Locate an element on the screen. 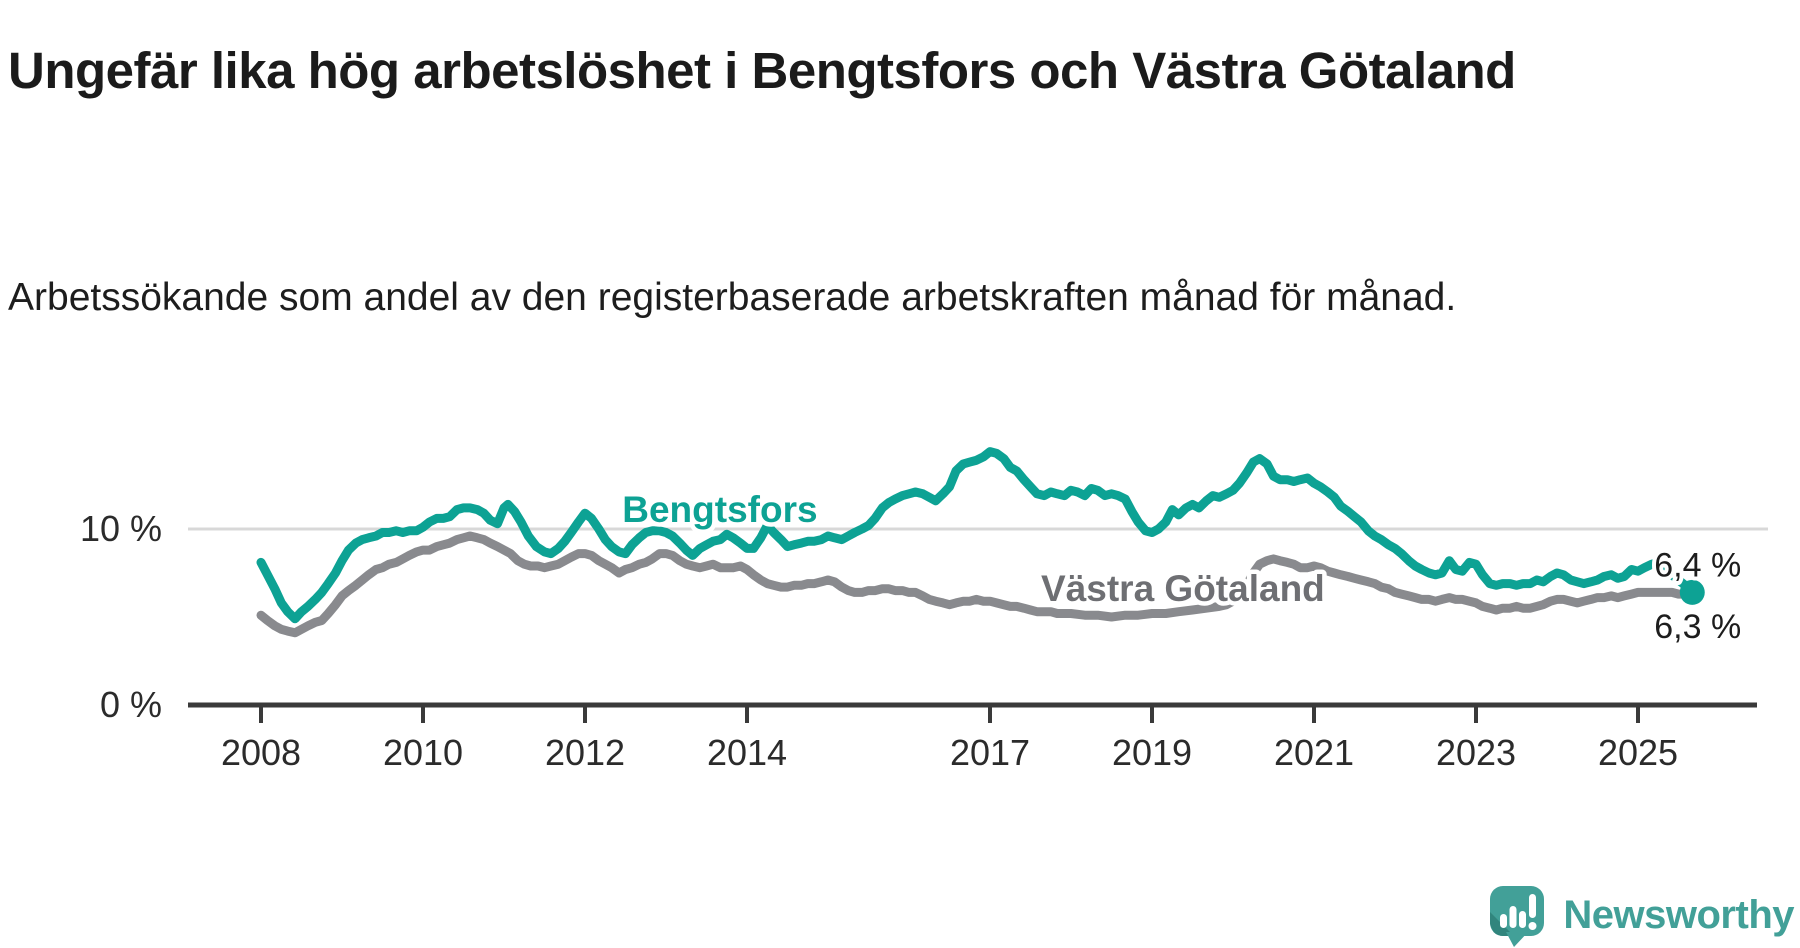  end-value-label-vastra-gotaland: 6,3 % is located at coordinates (1697, 627).